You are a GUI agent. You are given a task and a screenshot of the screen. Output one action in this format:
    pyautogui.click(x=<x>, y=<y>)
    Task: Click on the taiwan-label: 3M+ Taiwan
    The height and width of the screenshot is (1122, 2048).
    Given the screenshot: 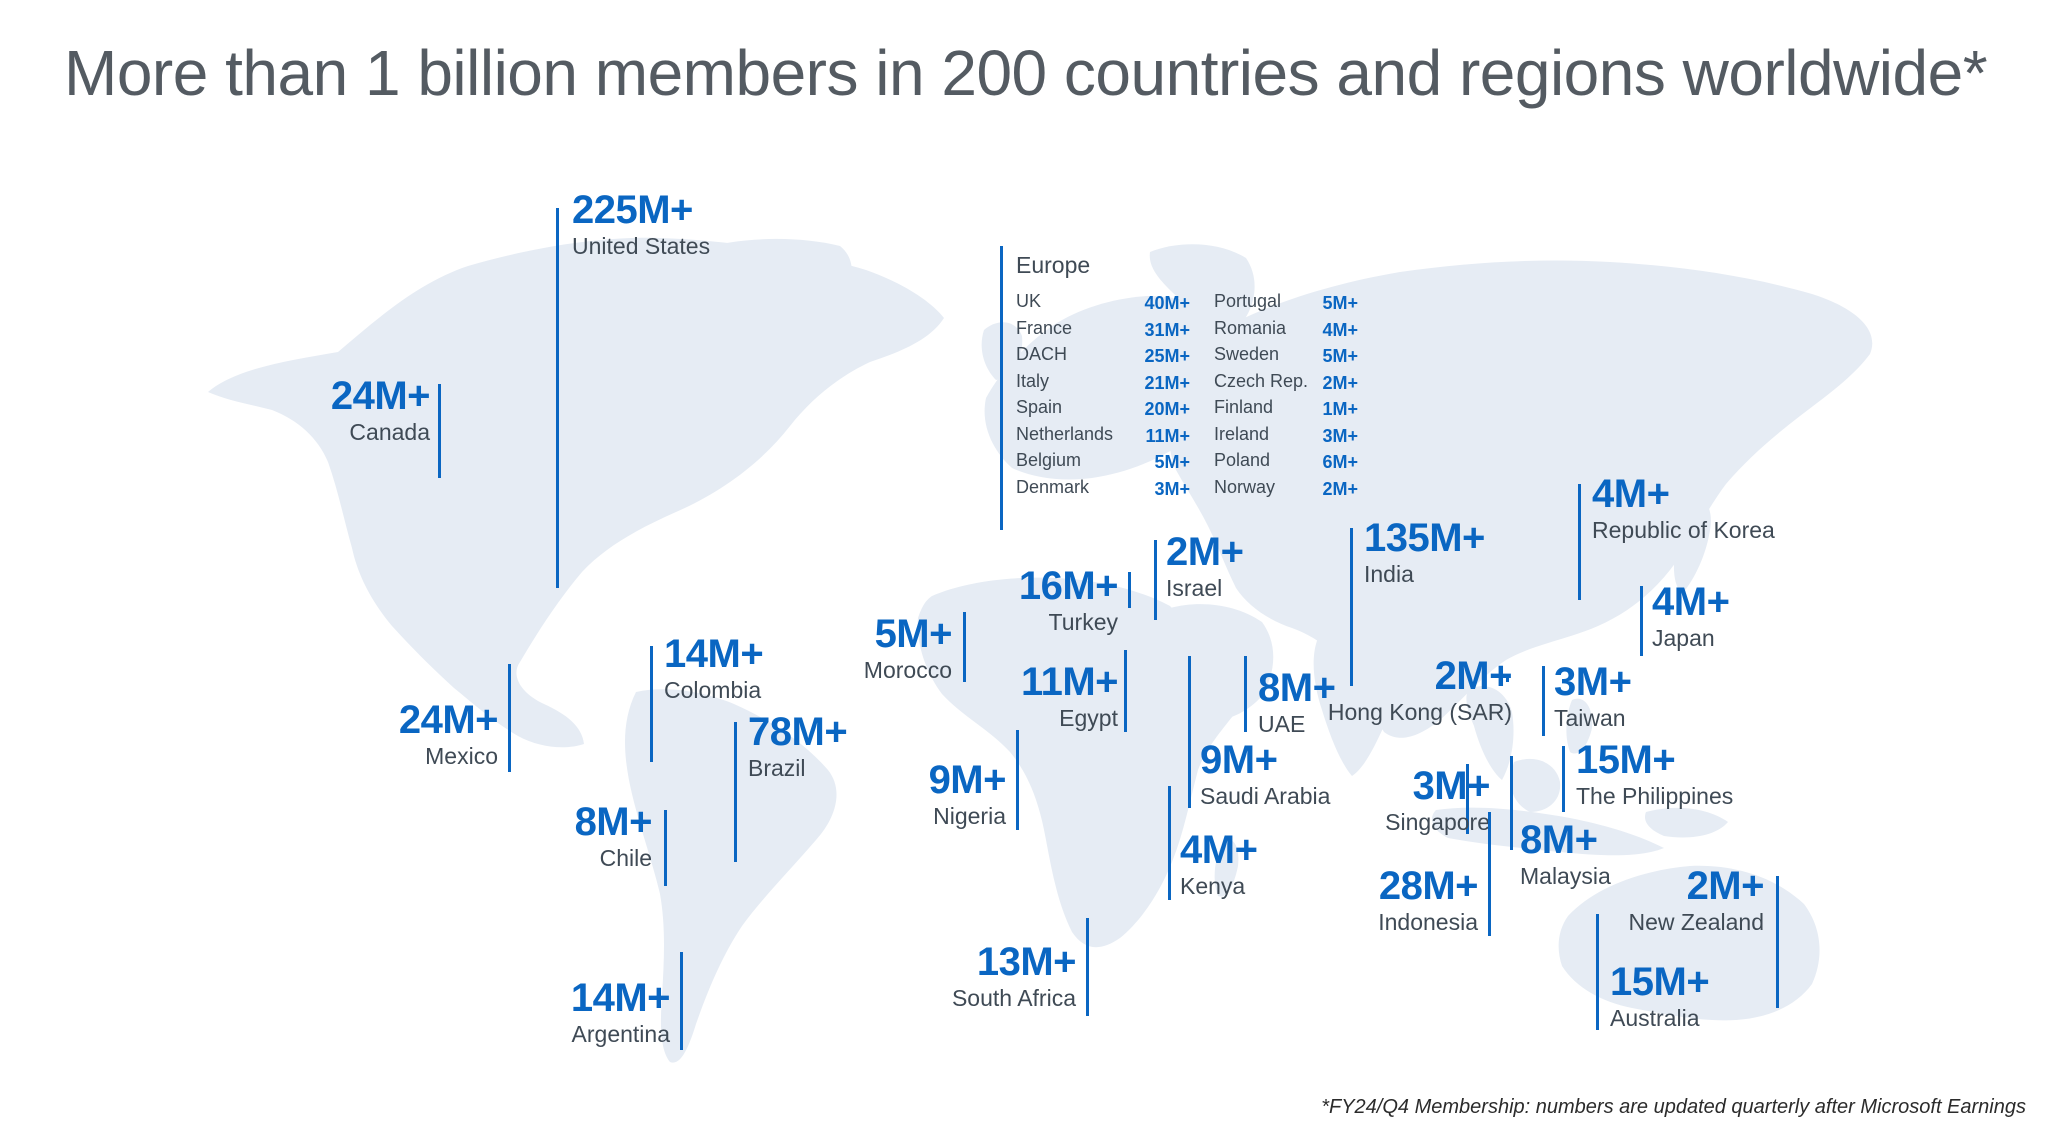 What is the action you would take?
    pyautogui.click(x=1593, y=695)
    